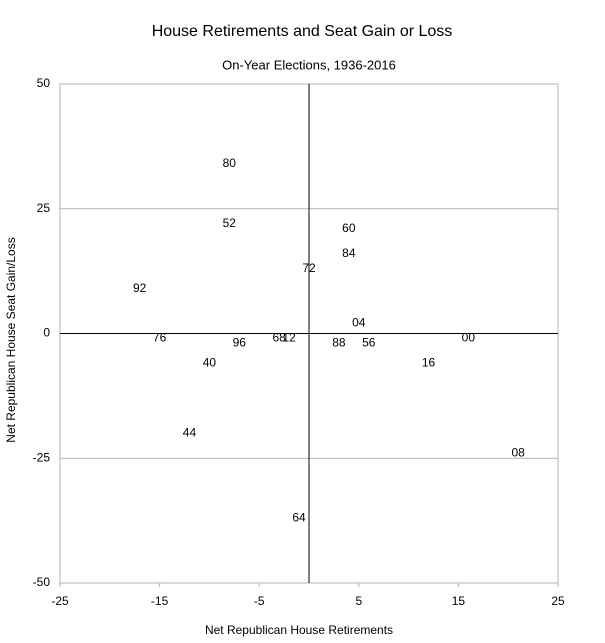  What do you see at coordinates (279, 338) in the screenshot?
I see `point-label: 68` at bounding box center [279, 338].